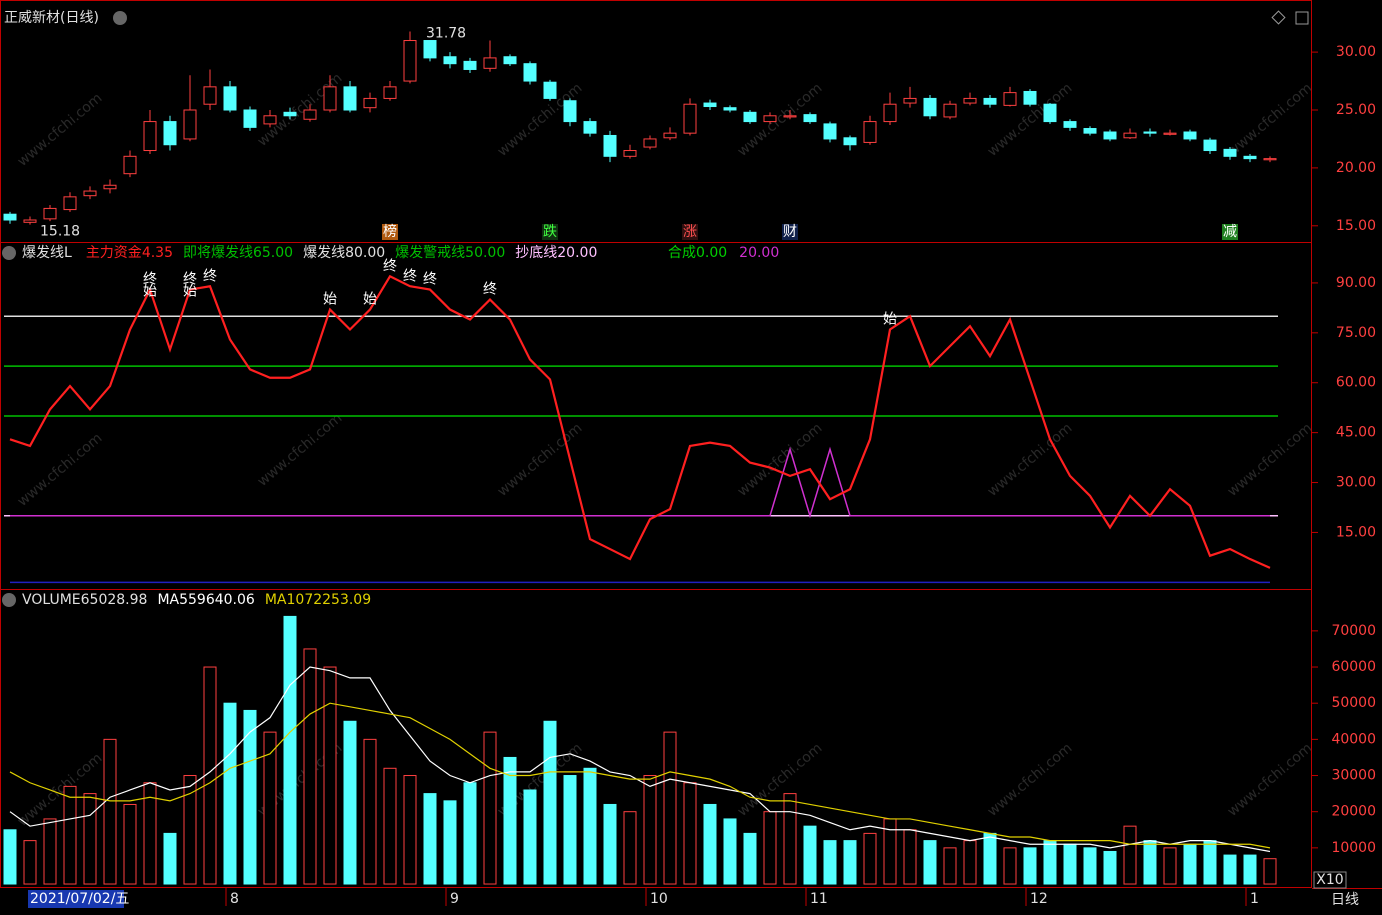 The height and width of the screenshot is (915, 1382). Describe the element at coordinates (51, 18) in the screenshot. I see `chart-title: 正威新材(日线)` at that location.